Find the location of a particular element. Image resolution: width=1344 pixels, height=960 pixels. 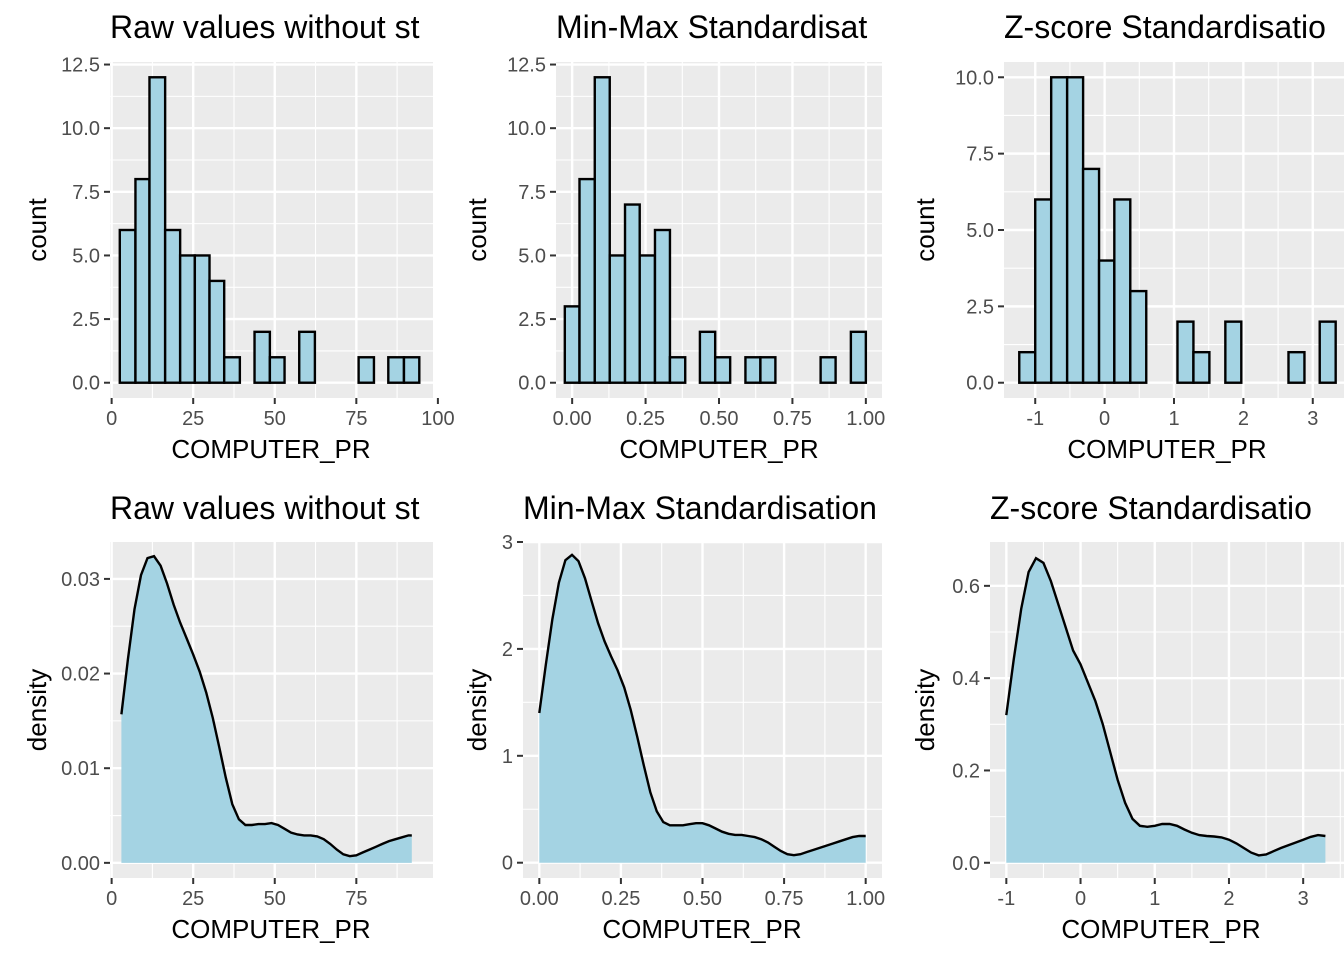

x-tick-label: 0.00 is located at coordinates (539, 899).